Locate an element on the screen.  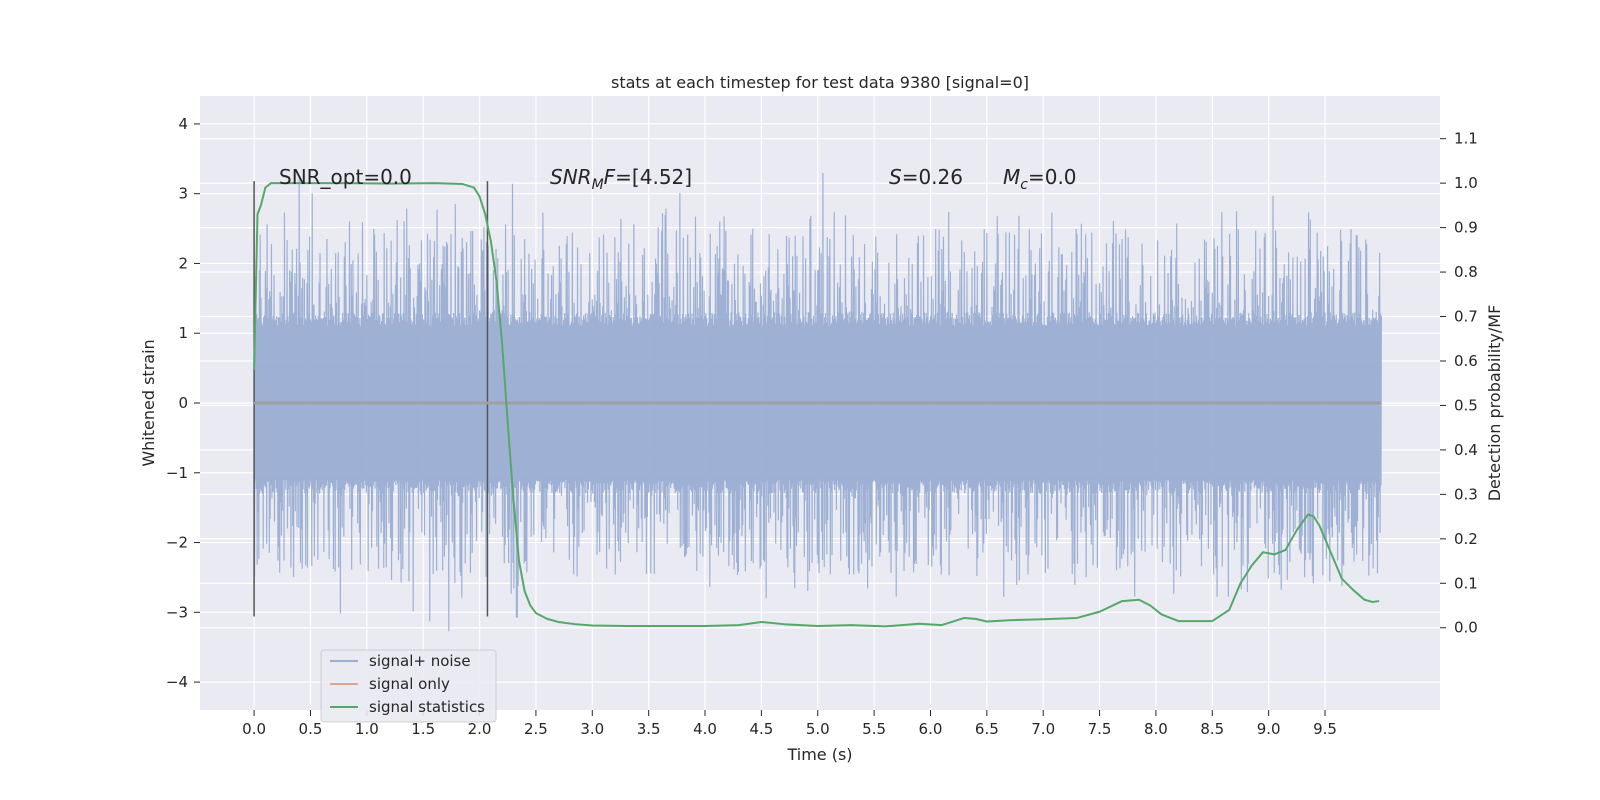
y2-tick-label-9: 0.9 is located at coordinates (1466, 228).